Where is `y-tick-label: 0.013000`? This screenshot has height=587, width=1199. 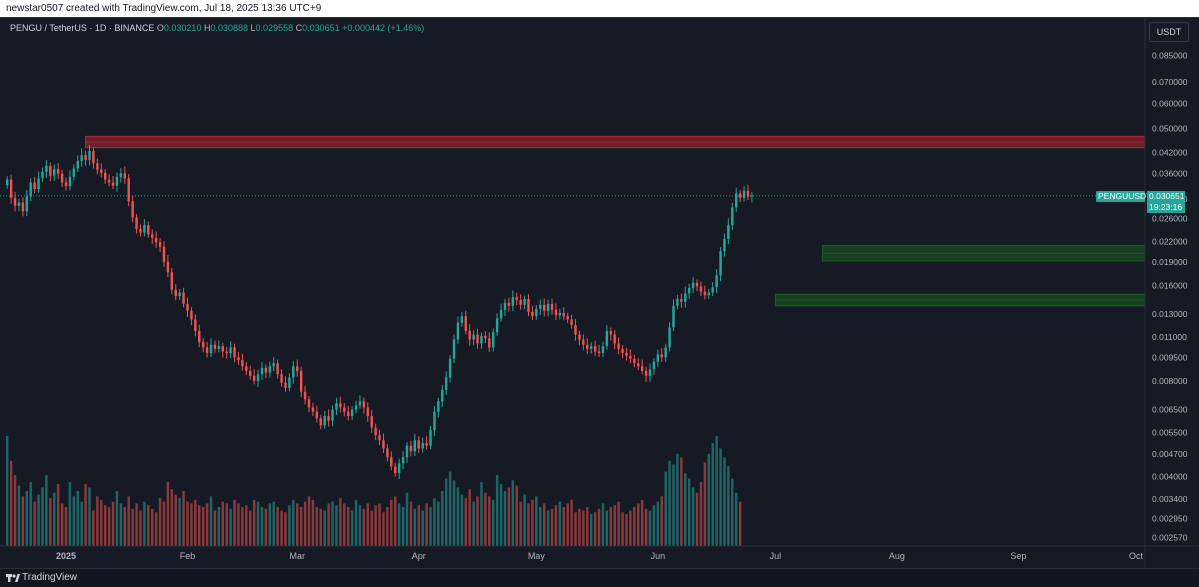
y-tick-label: 0.013000 is located at coordinates (1170, 314).